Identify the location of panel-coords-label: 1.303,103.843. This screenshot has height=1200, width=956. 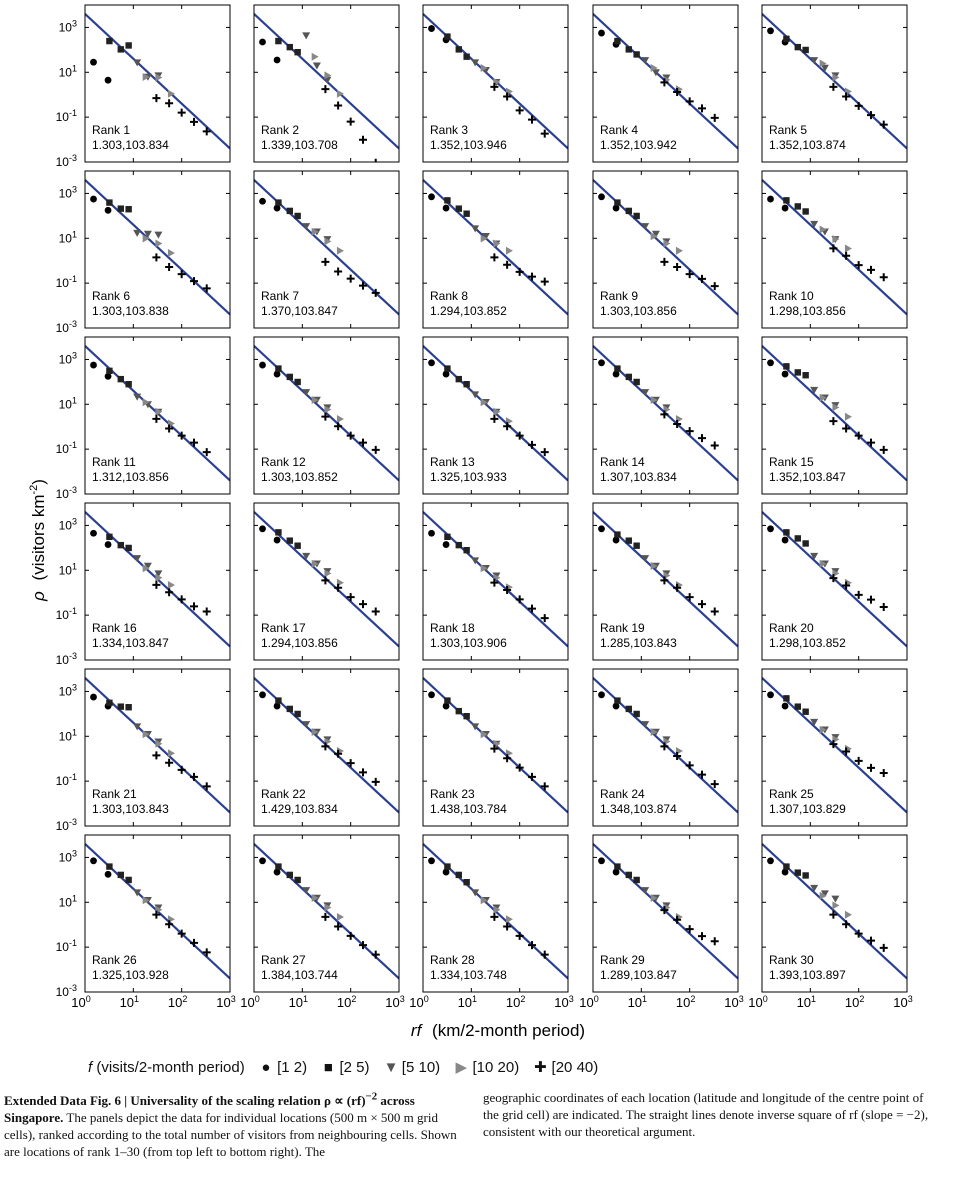
(130, 809).